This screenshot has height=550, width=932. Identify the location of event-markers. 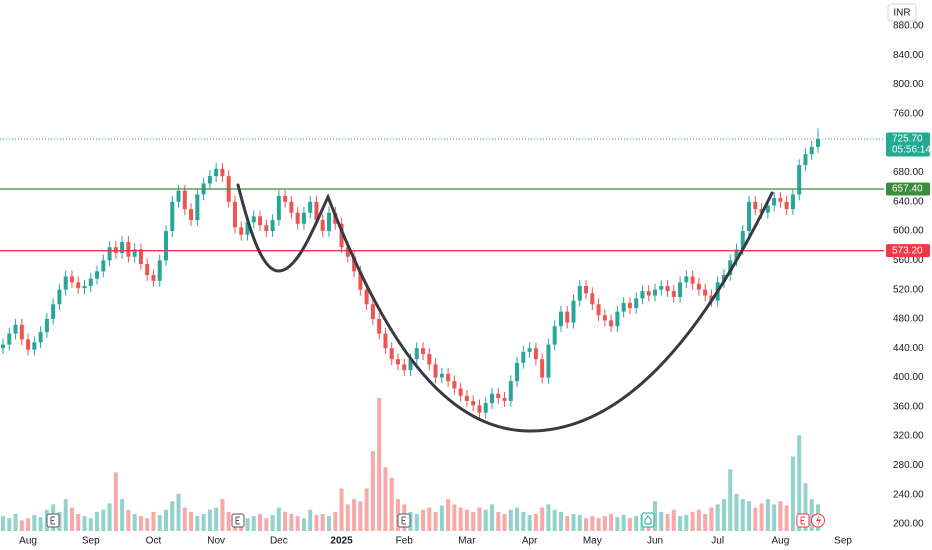
(435, 520).